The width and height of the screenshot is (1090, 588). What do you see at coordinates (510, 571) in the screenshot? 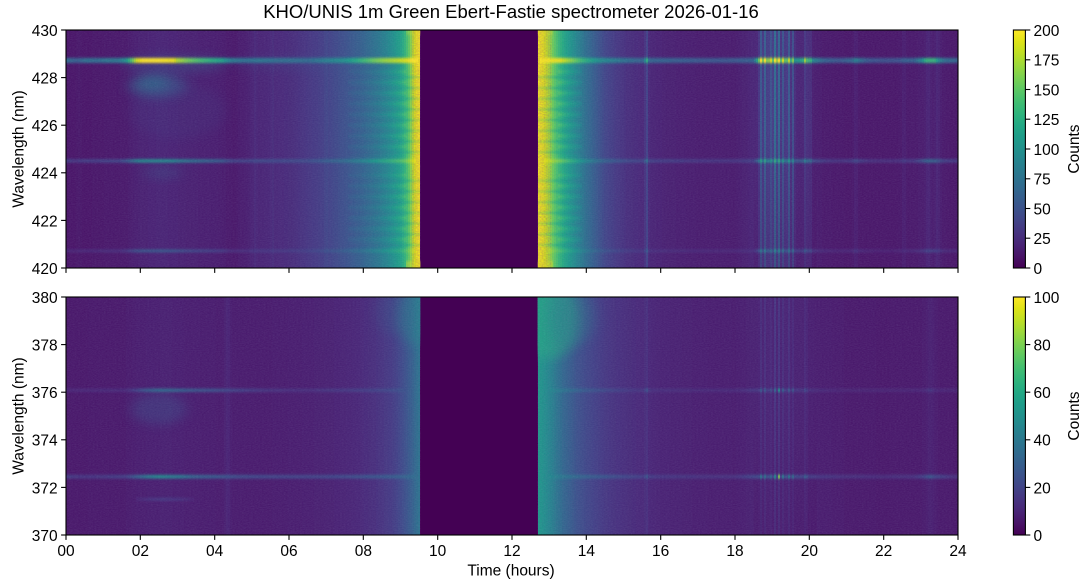
I see `svg-text: Time (hours)` at bounding box center [510, 571].